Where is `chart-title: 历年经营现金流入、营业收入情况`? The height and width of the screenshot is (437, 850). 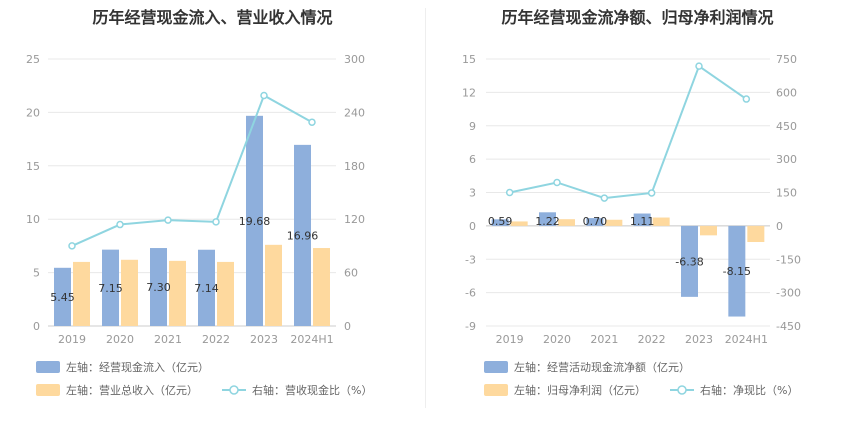
chart-title: 历年经营现金流入、营业收入情况 is located at coordinates (212, 17).